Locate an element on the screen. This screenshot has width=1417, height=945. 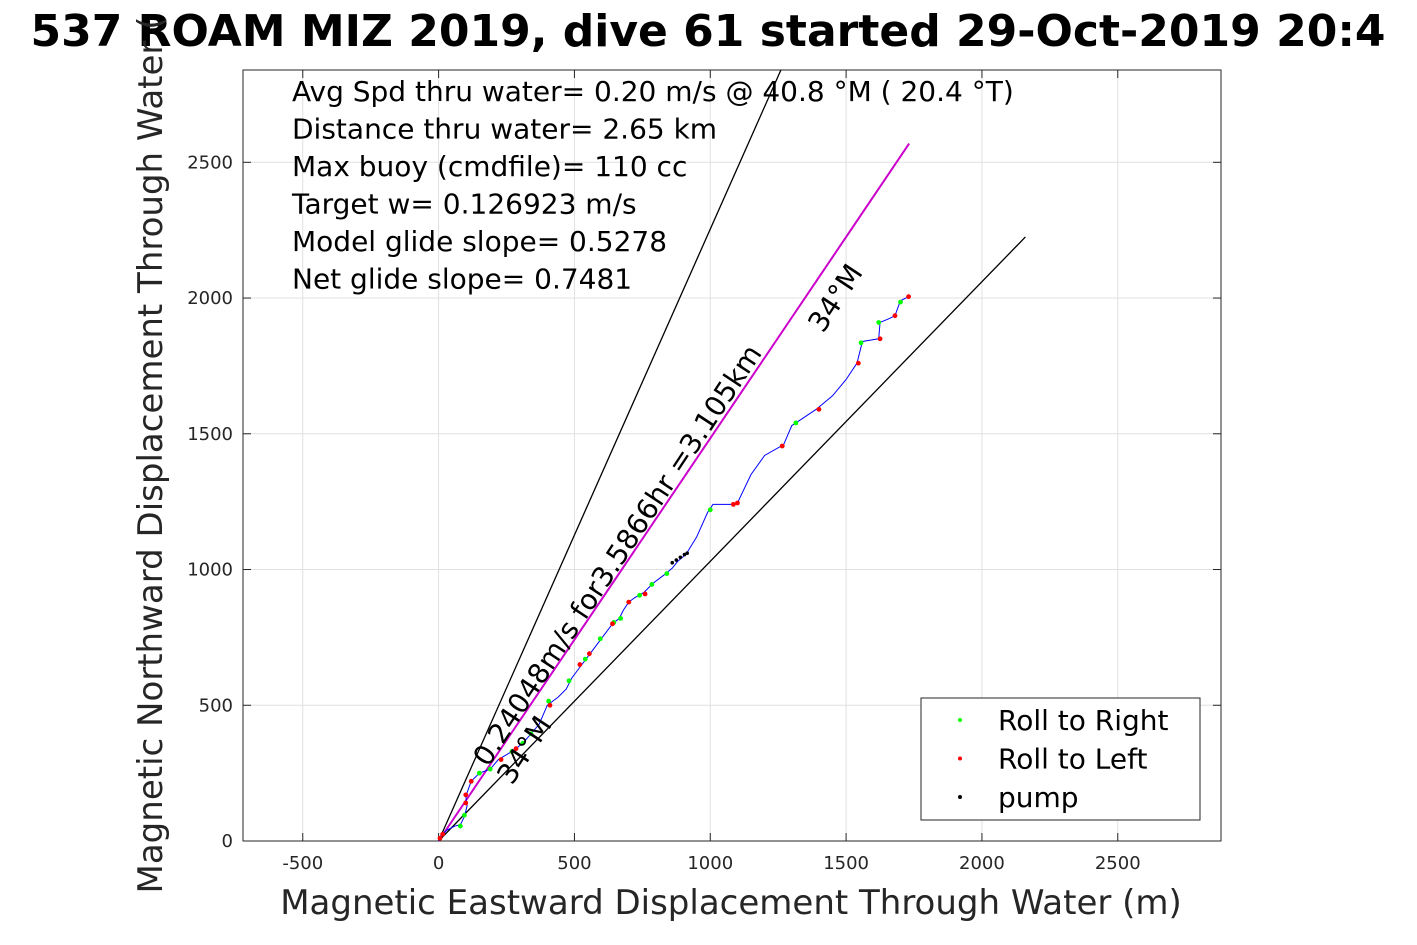
y-tick-label: 1000 is located at coordinates (210, 570).